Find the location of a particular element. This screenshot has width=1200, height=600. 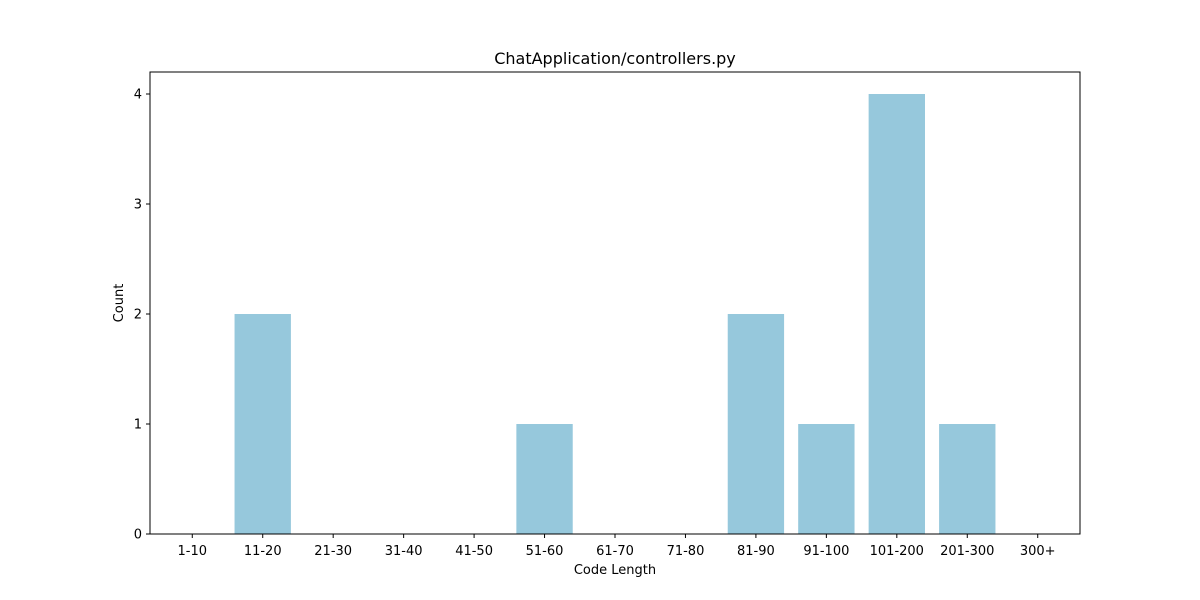

x-tick-label: 31-40 is located at coordinates (404, 551).